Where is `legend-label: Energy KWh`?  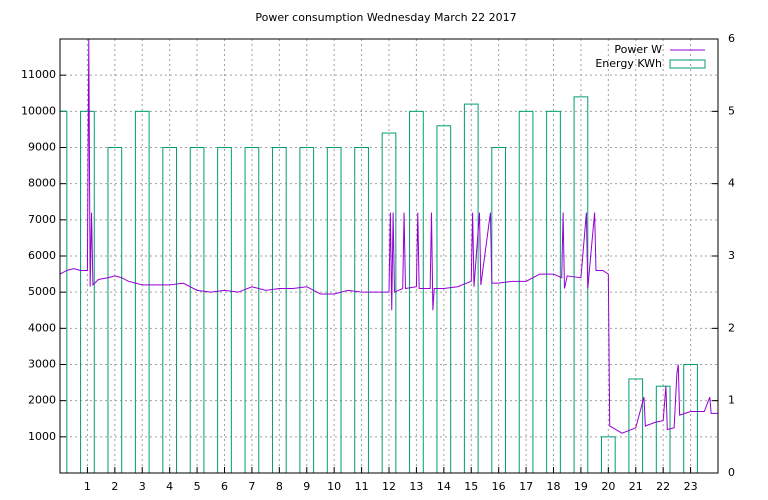
legend-label: Energy KWh is located at coordinates (628, 63).